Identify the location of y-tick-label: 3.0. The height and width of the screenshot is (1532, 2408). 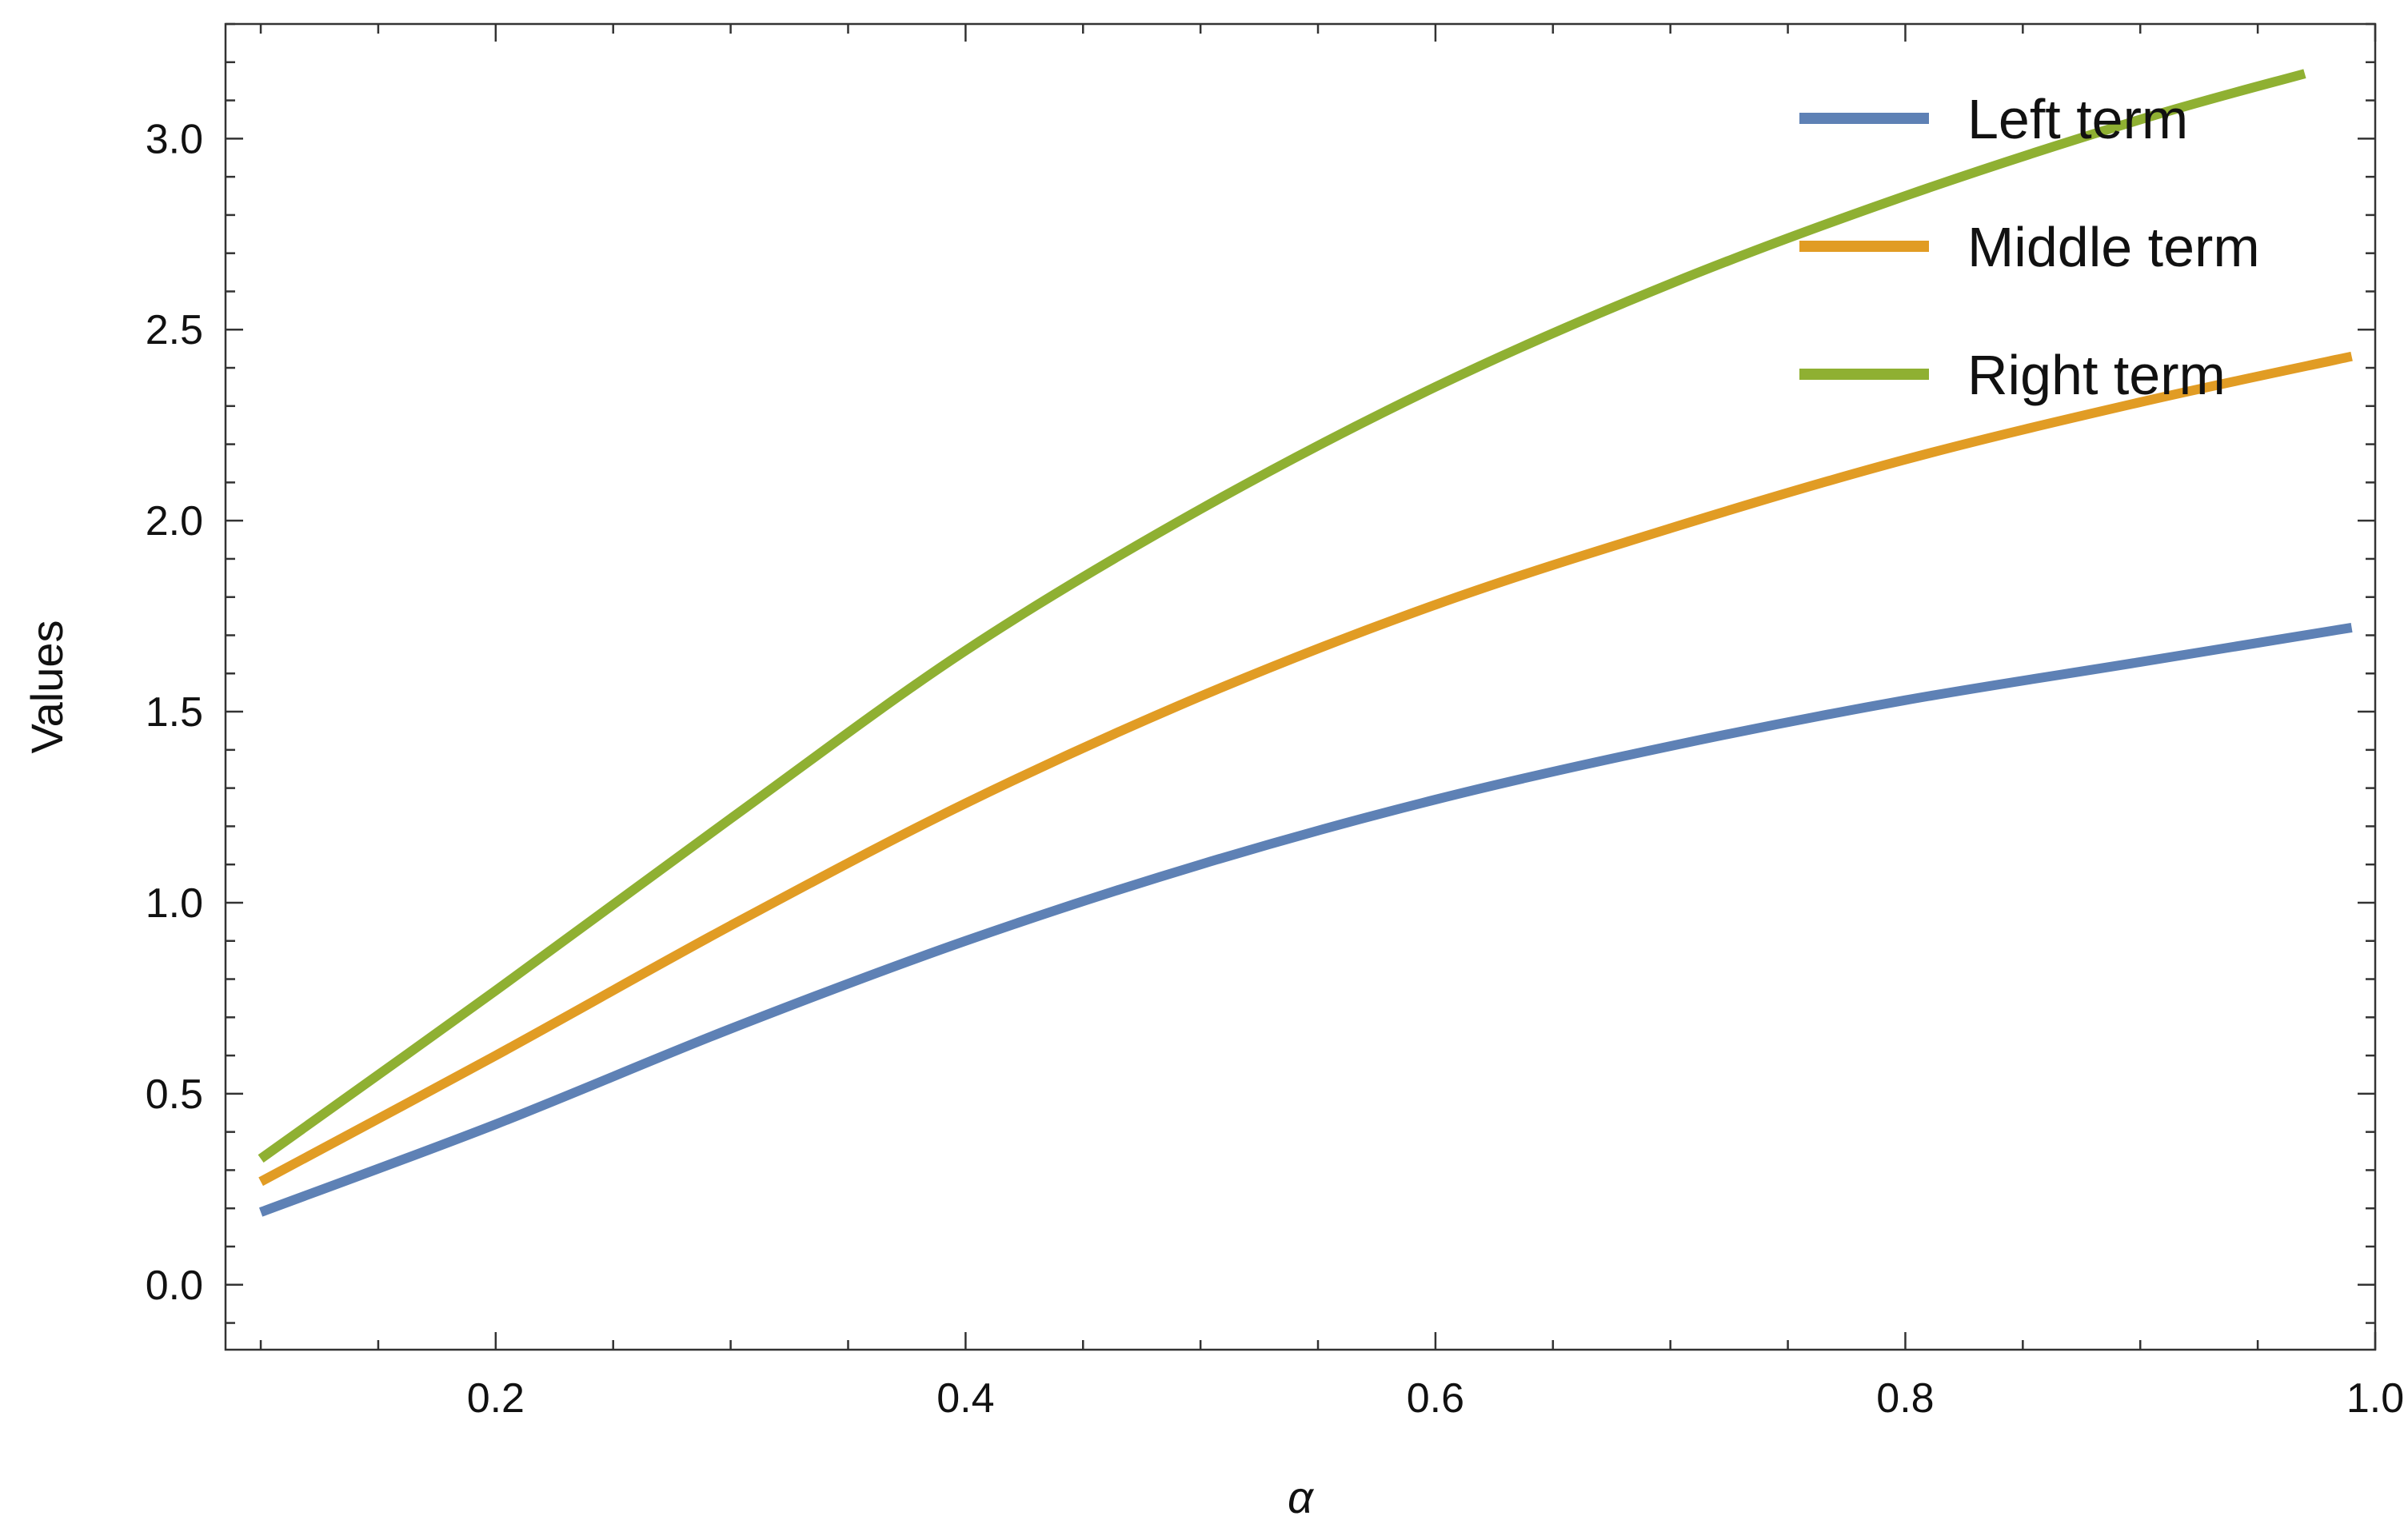
(174, 139).